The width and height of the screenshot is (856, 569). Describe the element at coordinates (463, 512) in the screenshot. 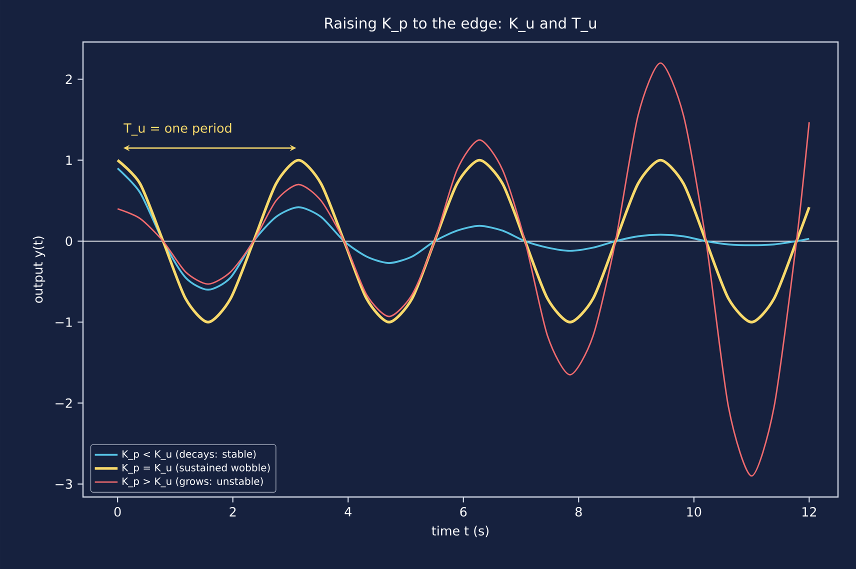

I see `x-tick-label: 6` at that location.